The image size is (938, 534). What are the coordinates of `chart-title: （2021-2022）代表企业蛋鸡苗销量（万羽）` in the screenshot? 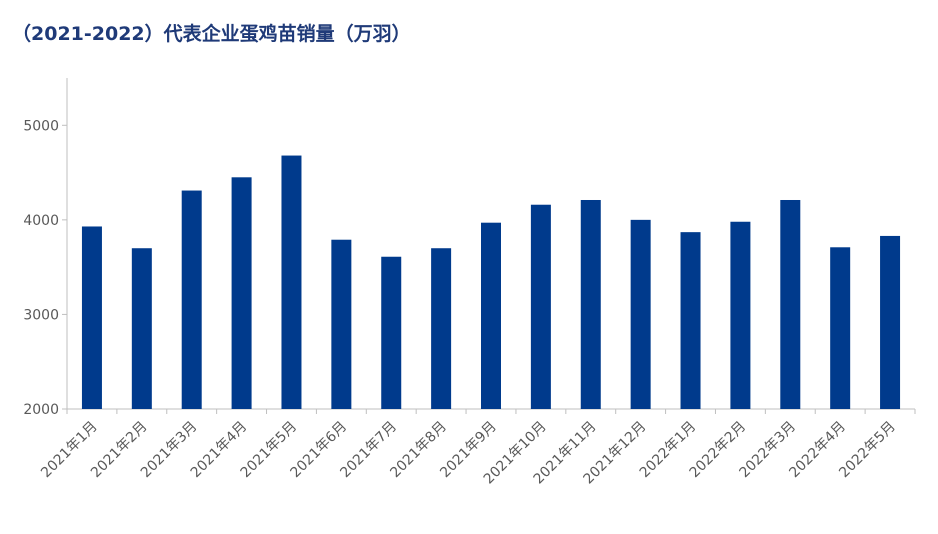 It's located at (211, 33).